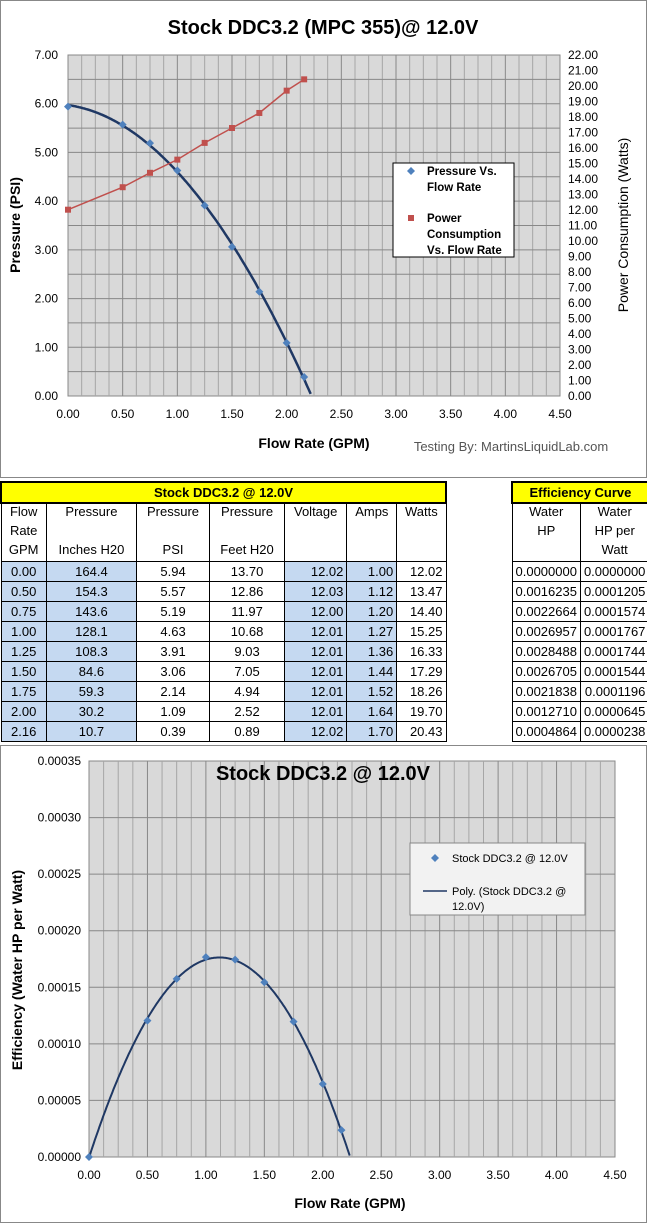 This screenshot has height=1223, width=647. Describe the element at coordinates (579, 731) in the screenshot. I see `table-row: 0.0004864 0.0000238` at that location.